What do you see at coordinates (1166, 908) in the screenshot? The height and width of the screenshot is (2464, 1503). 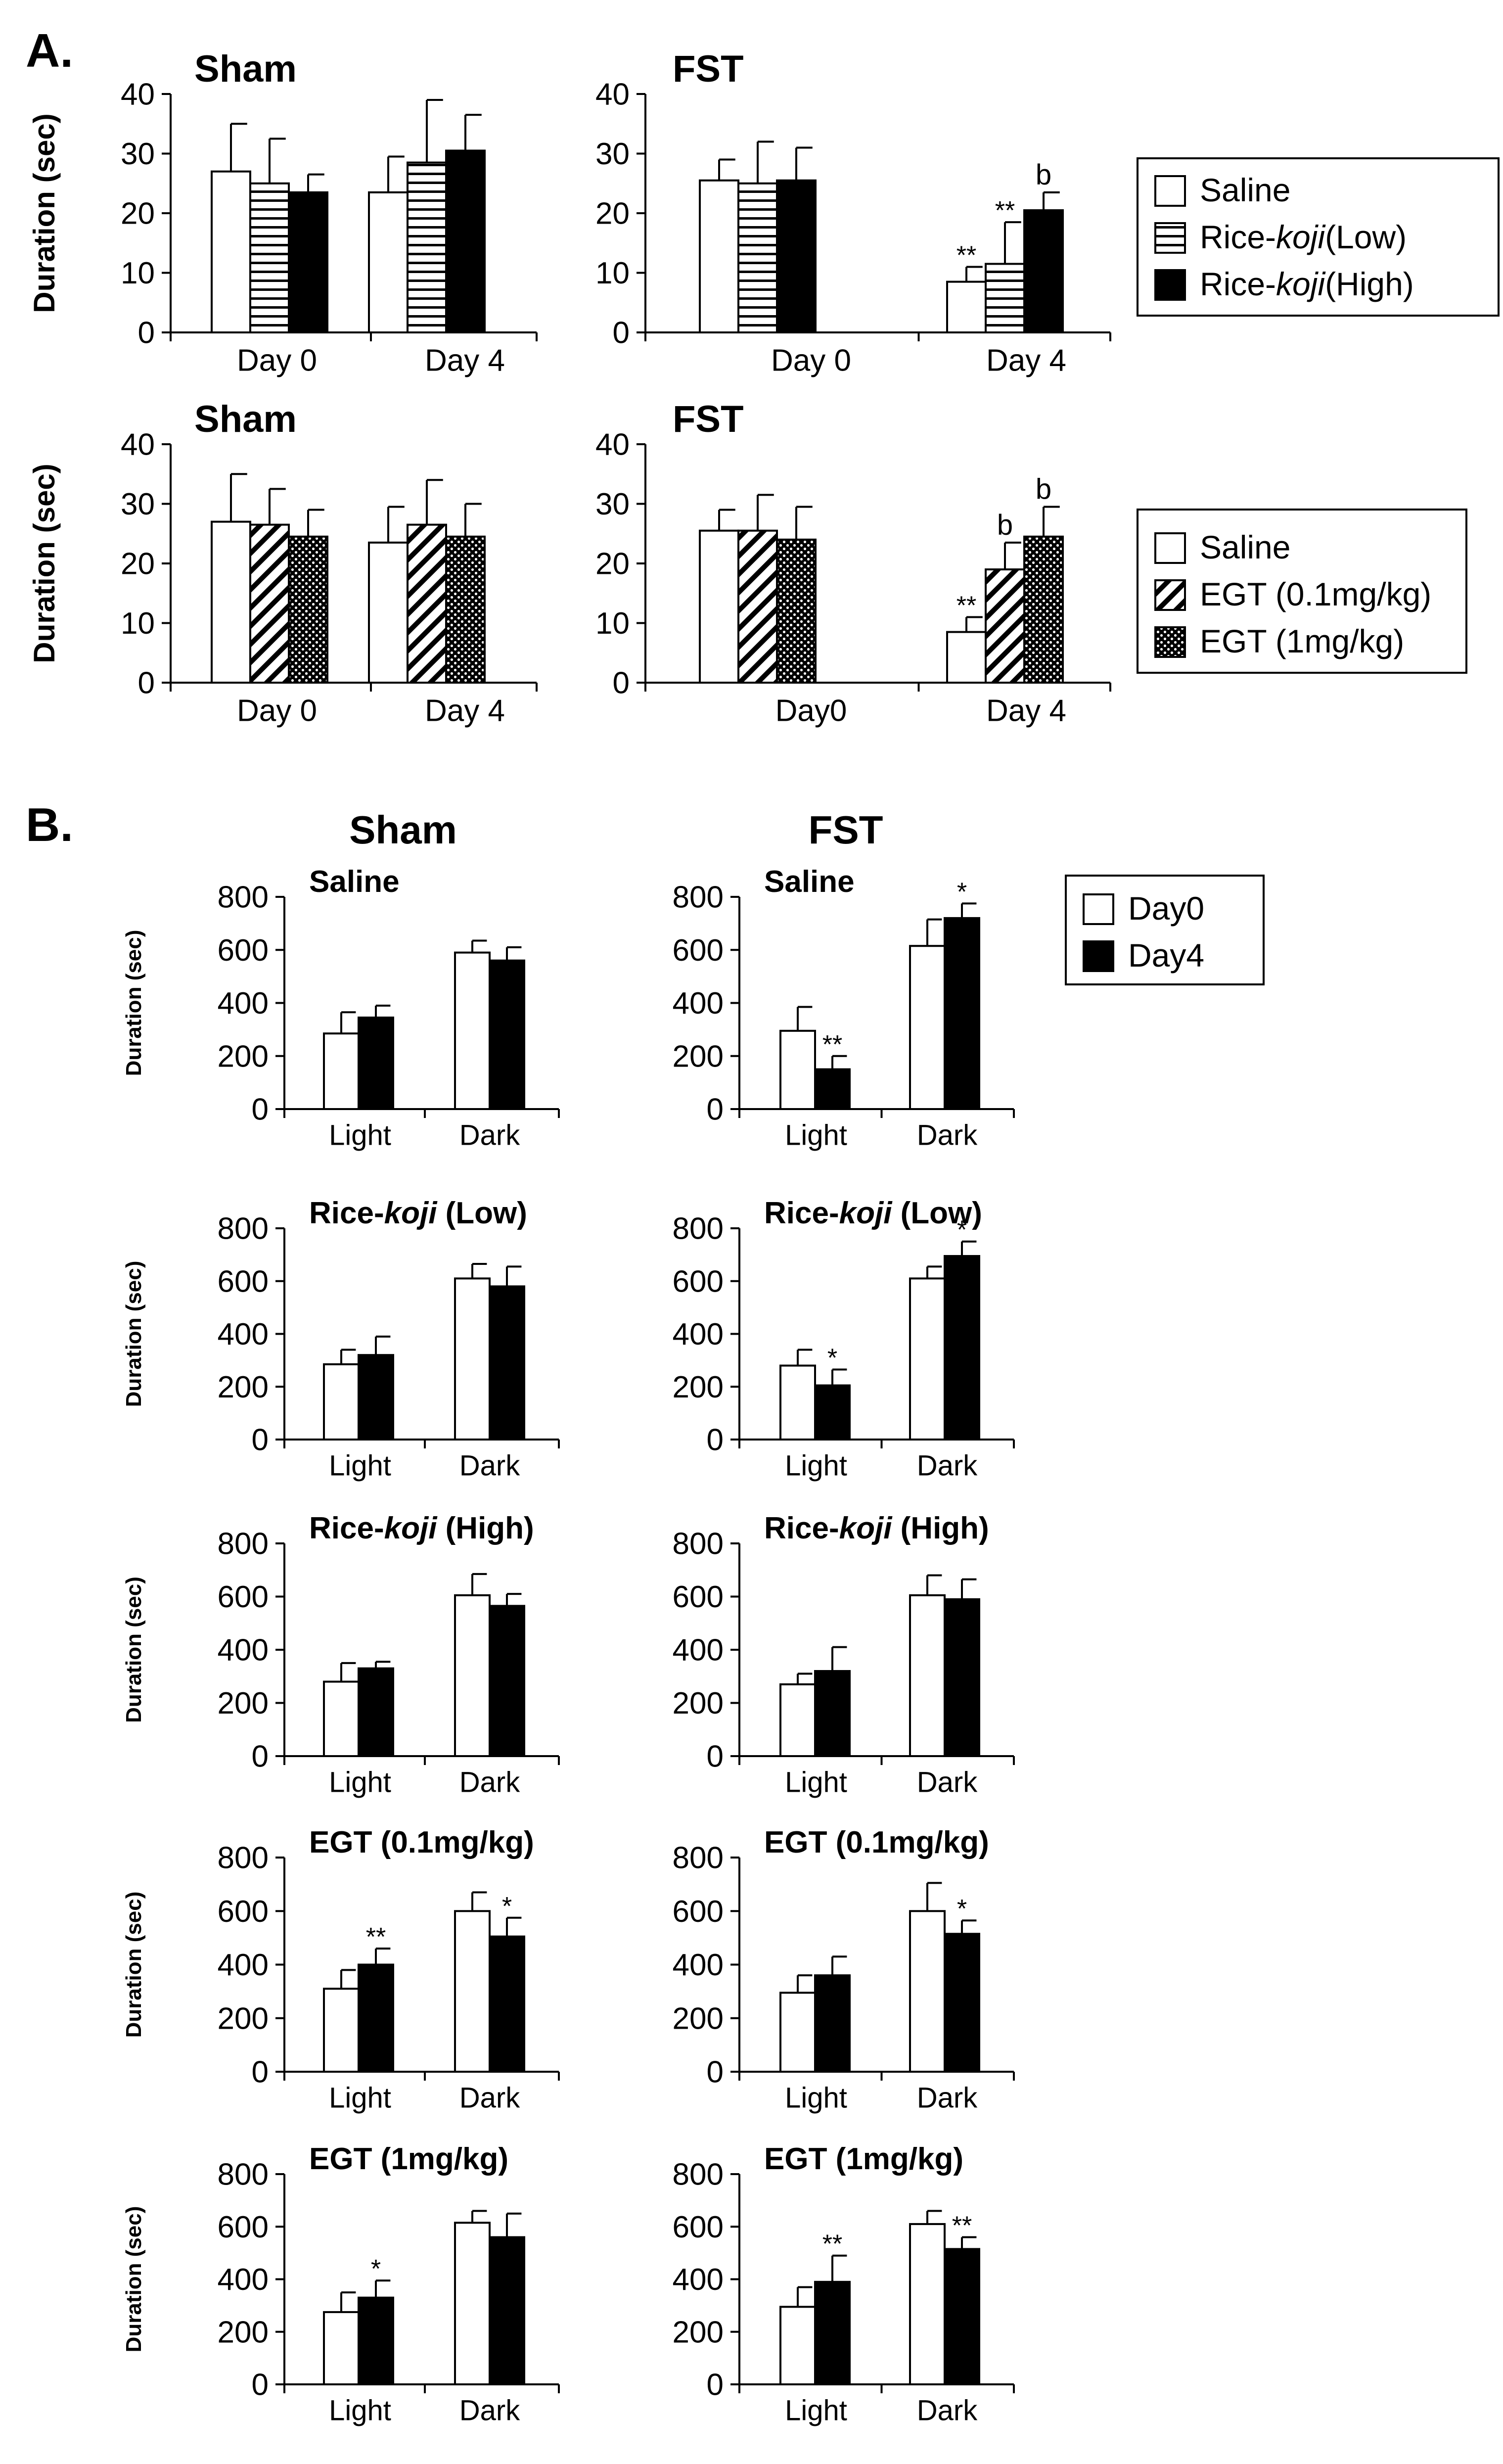 I see `legend-label: Day0` at bounding box center [1166, 908].